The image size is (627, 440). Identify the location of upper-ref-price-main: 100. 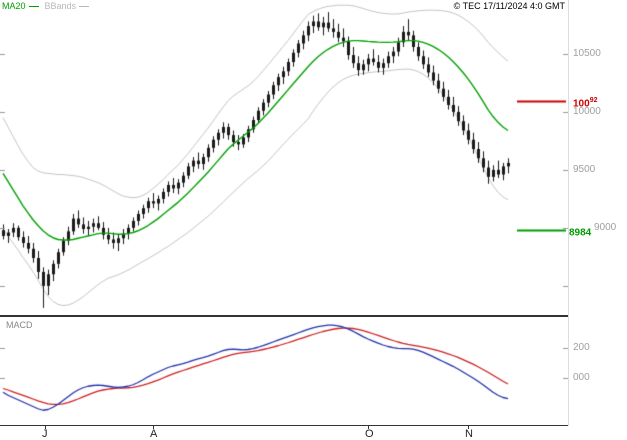
(581, 104).